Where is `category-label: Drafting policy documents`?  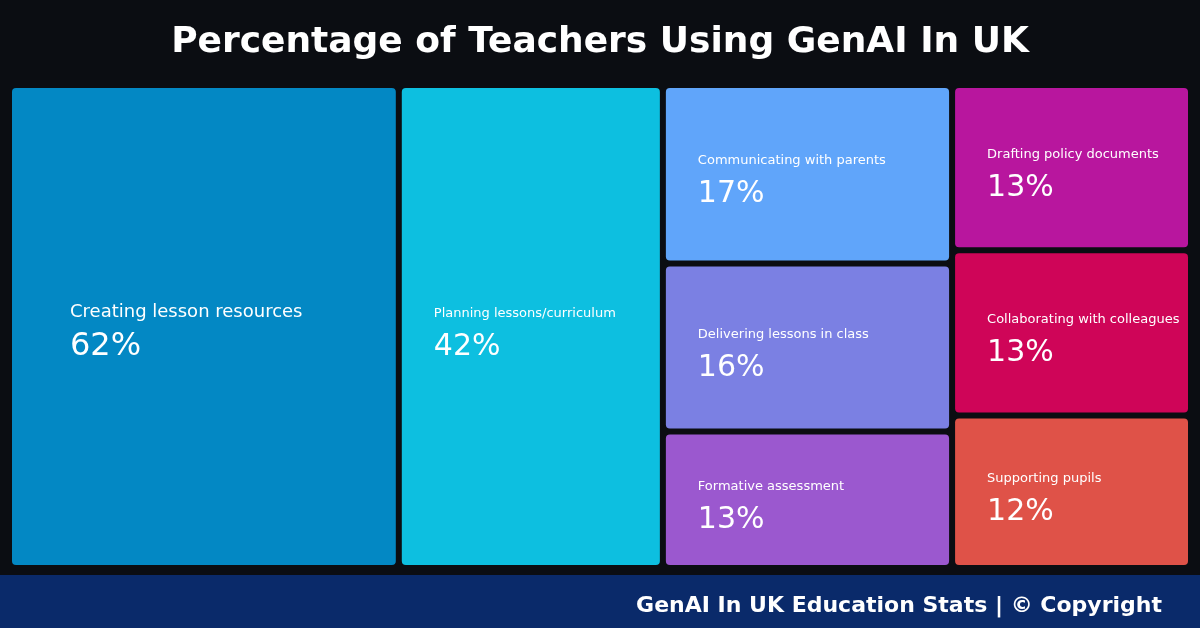
category-label: Drafting policy documents is located at coordinates (1073, 153).